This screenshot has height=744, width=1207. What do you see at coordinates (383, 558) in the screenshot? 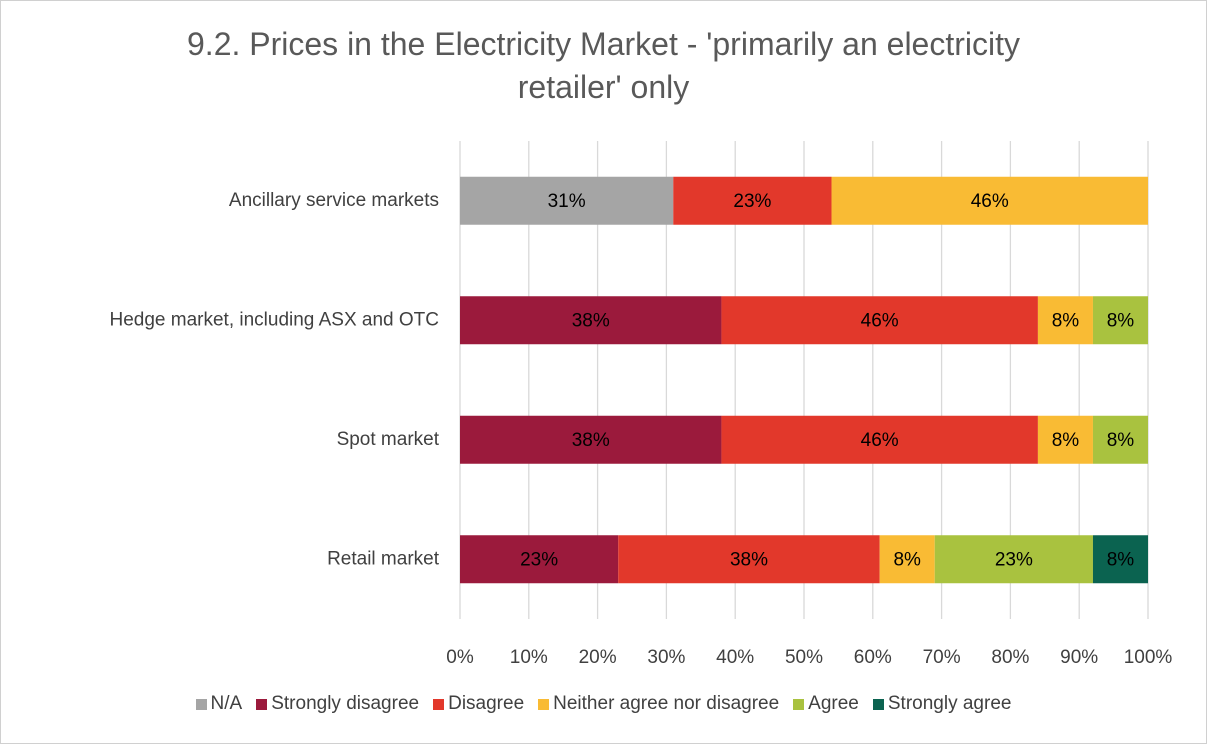
I see `y-tick-label: Retail market` at bounding box center [383, 558].